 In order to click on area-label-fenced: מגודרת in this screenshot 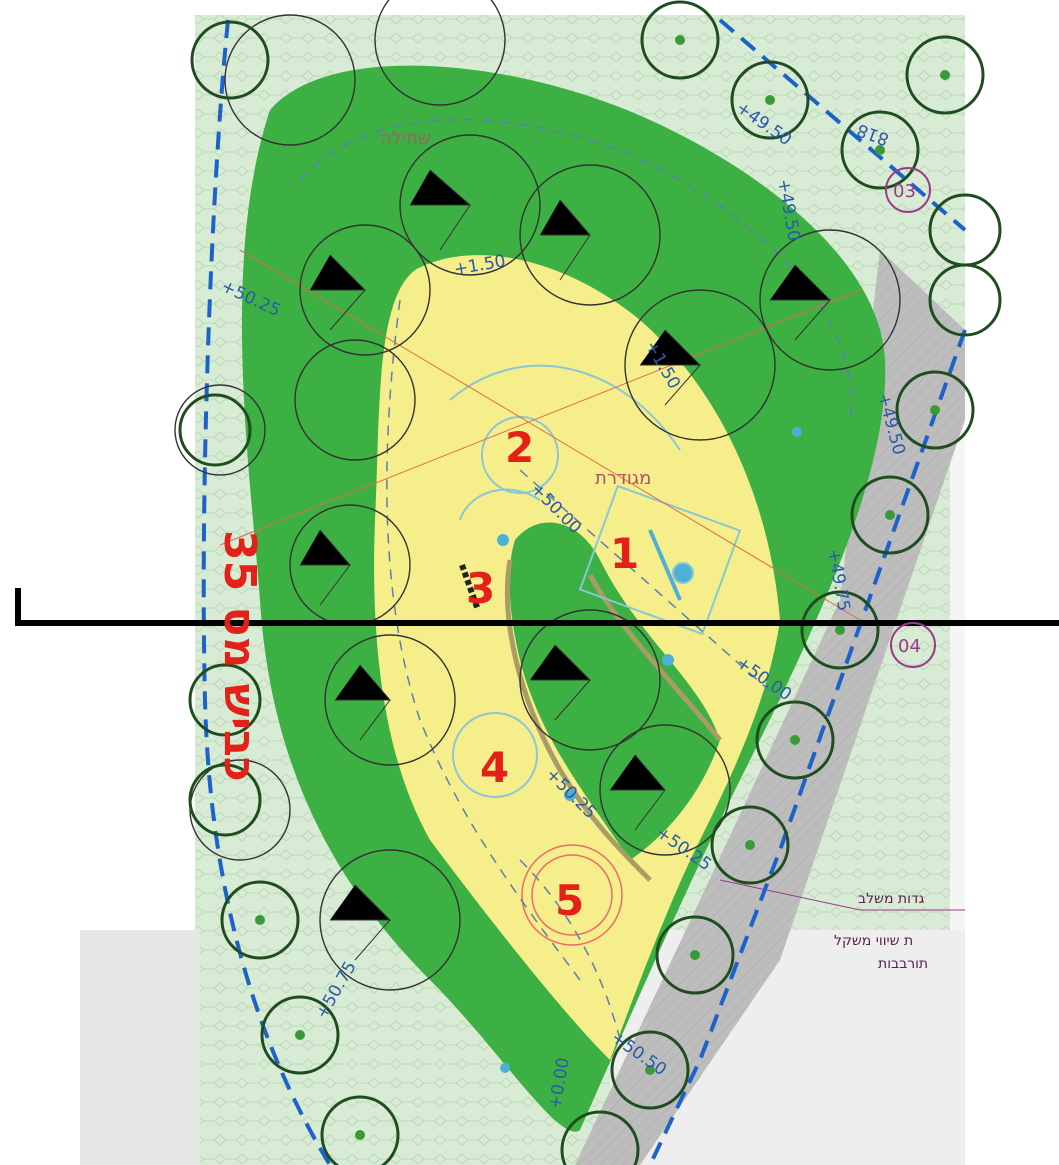, I will do `click(623, 478)`.